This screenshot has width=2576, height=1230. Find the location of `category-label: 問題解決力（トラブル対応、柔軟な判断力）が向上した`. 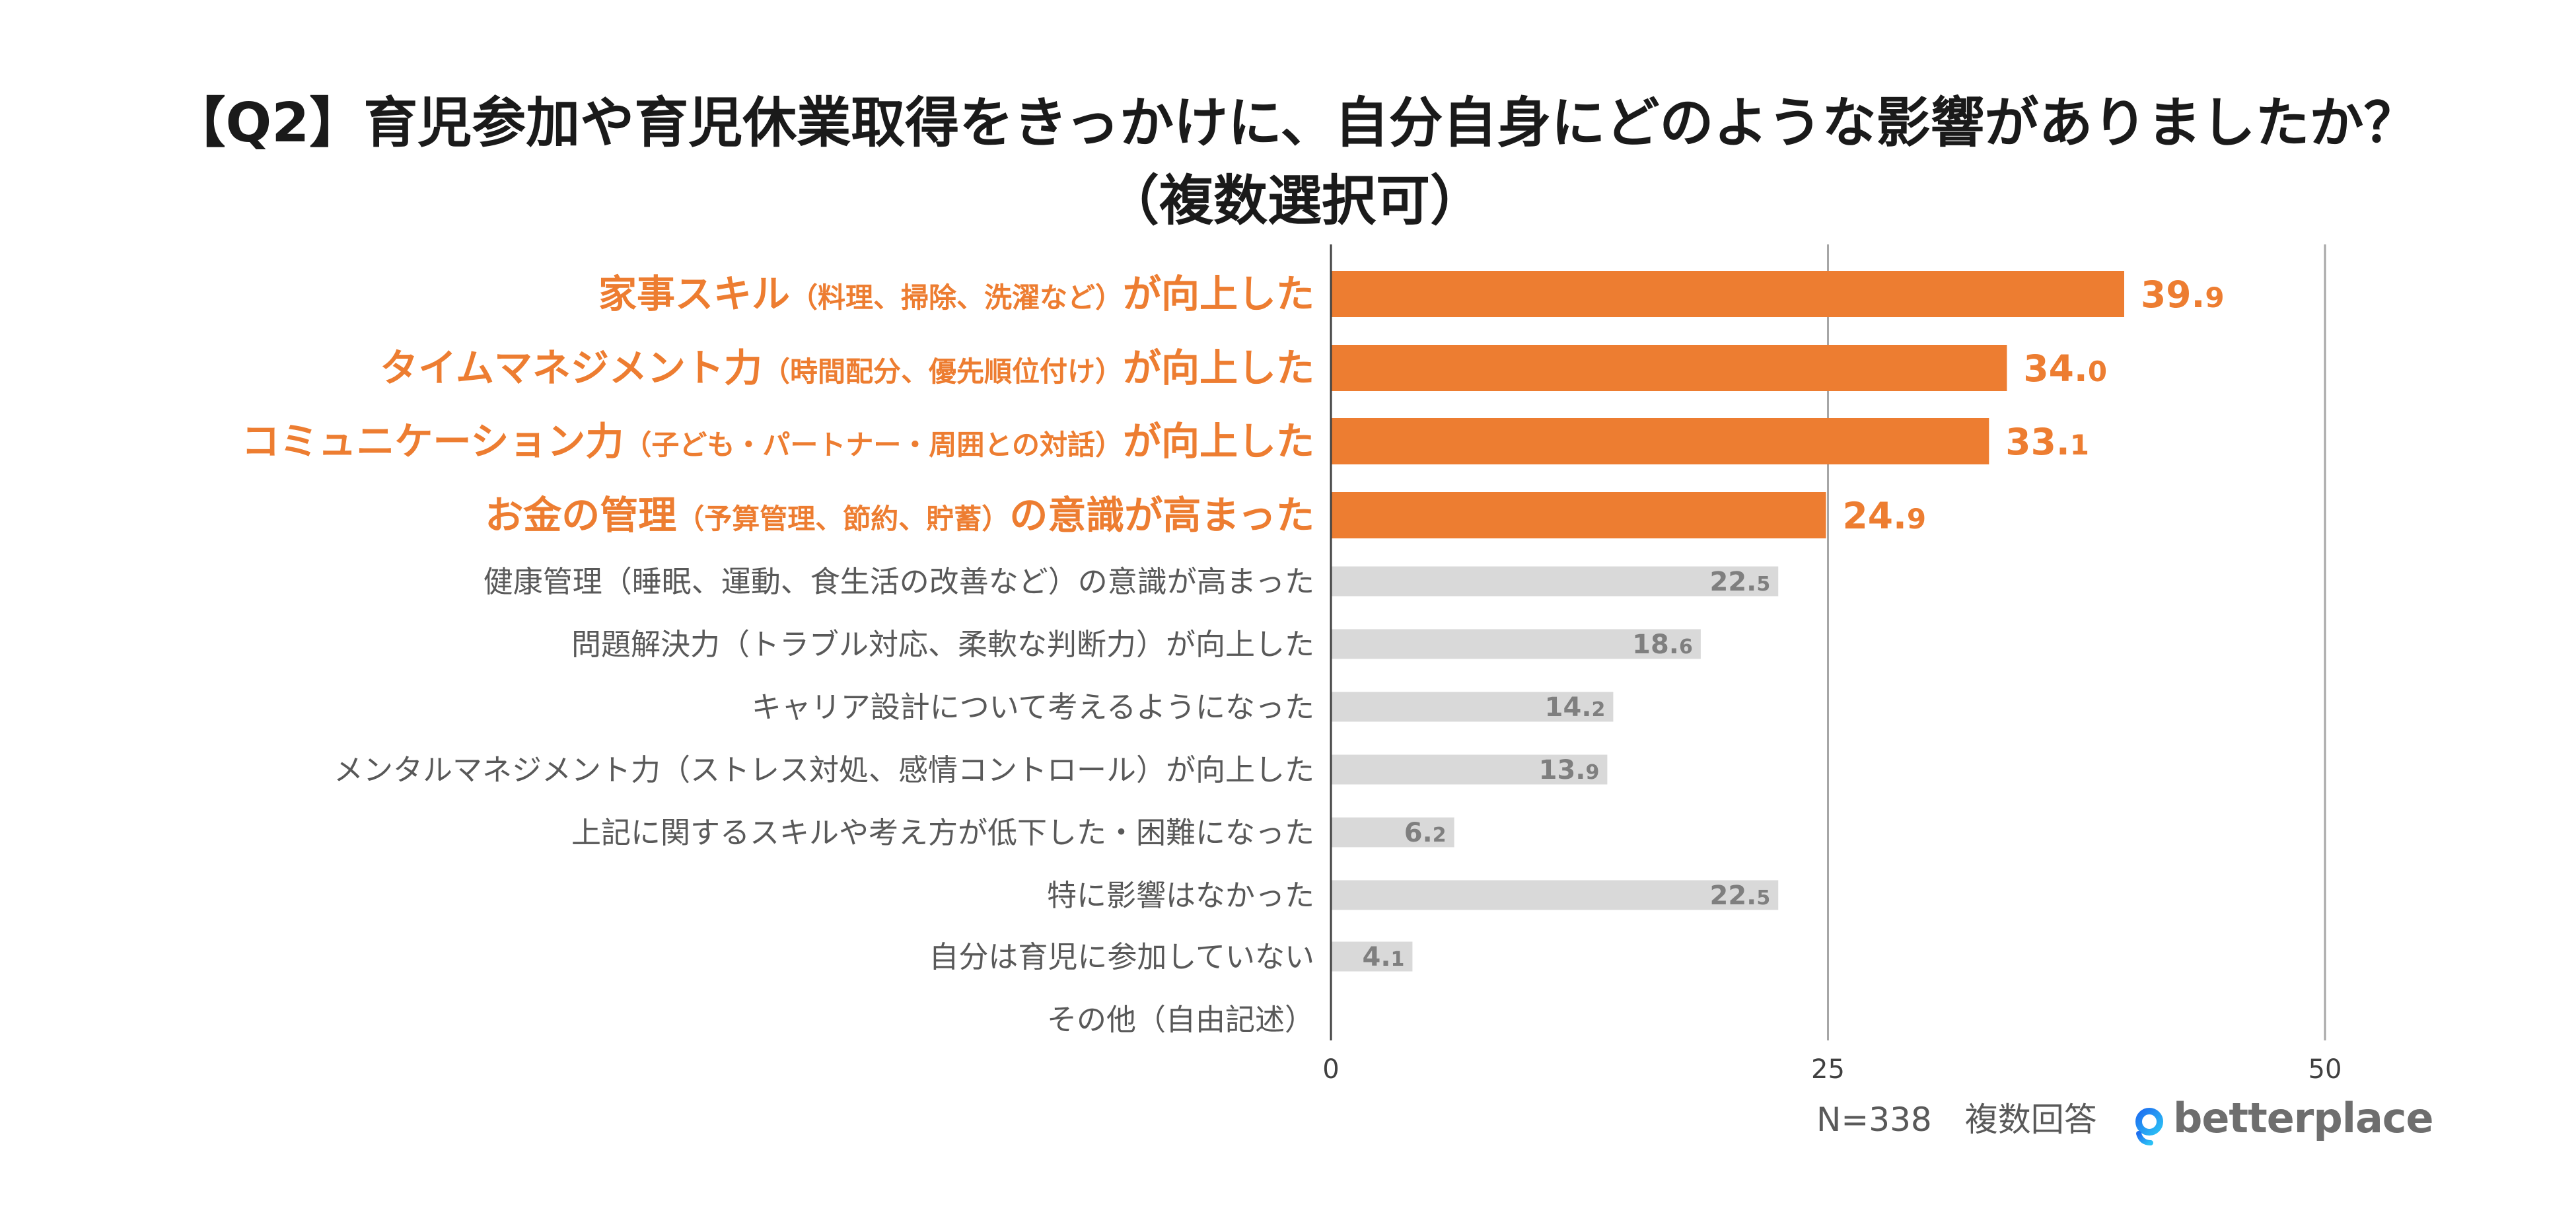

category-label: 問題解決力（トラブル対応、柔軟な判断力）が向上した is located at coordinates (943, 645).